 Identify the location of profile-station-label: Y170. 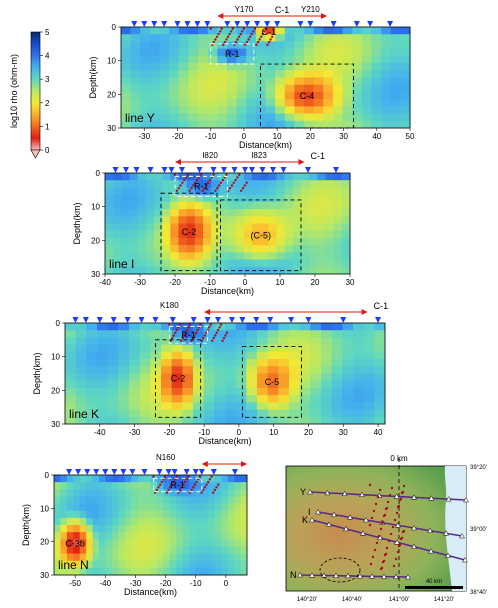
(244, 9).